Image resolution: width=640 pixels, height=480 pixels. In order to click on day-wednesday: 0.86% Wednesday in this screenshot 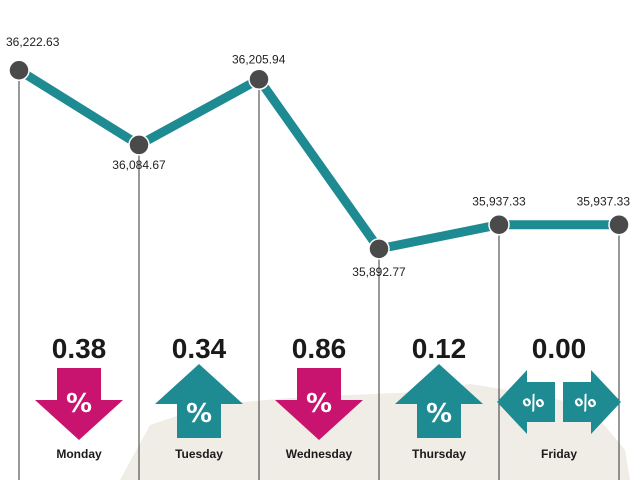, I will do `click(319, 397)`.